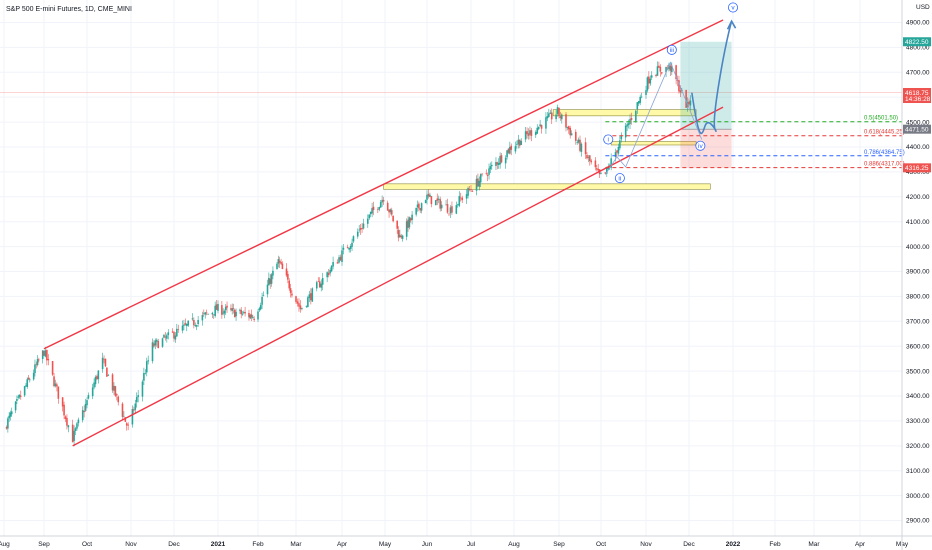 This screenshot has height=550, width=932. I want to click on wave-label-iii: iii, so click(671, 49).